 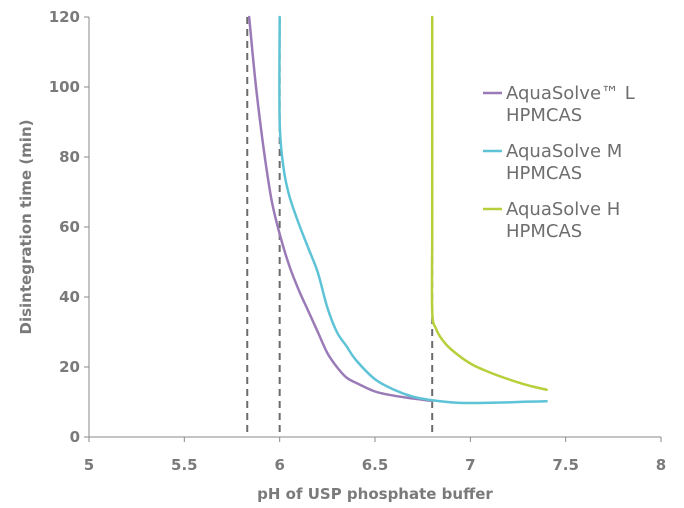 What do you see at coordinates (544, 231) in the screenshot?
I see `legend-label-2: HPMCAS` at bounding box center [544, 231].